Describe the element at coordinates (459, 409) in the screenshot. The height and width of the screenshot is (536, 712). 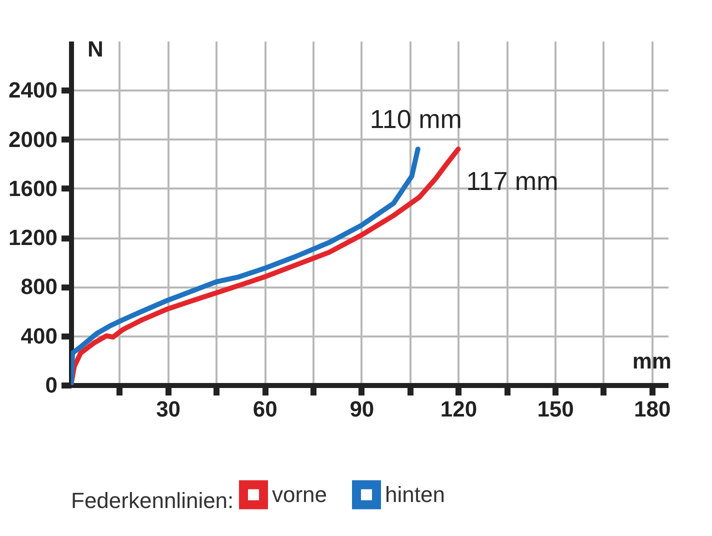
I see `x-tick-label: 120` at that location.